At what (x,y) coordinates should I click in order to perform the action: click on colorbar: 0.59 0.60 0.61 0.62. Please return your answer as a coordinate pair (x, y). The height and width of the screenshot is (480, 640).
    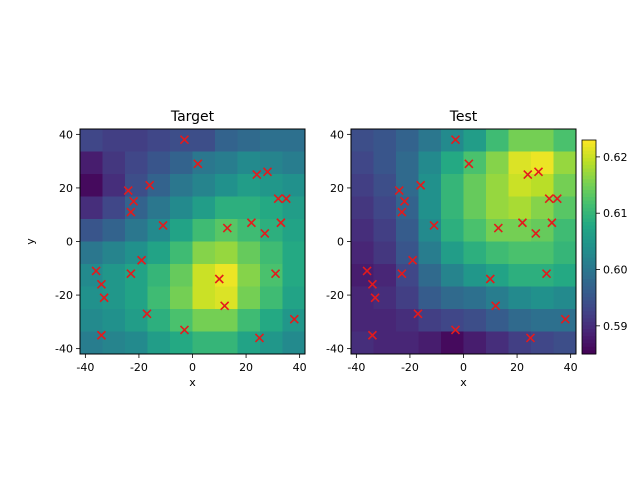
    Looking at the image, I should click on (604, 247).